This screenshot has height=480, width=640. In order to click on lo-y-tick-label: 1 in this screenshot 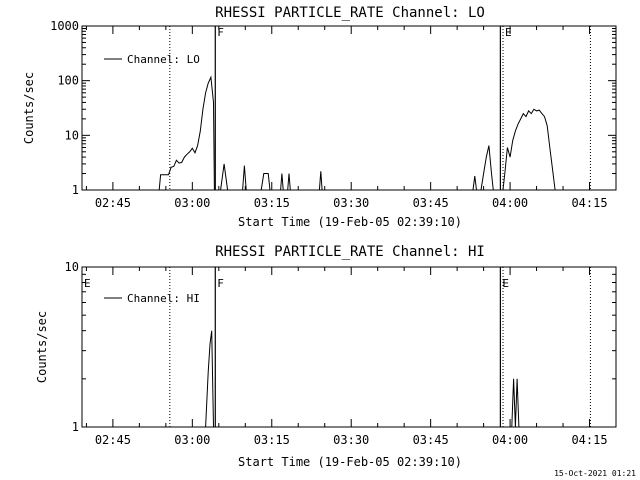, I will do `click(75, 190)`.